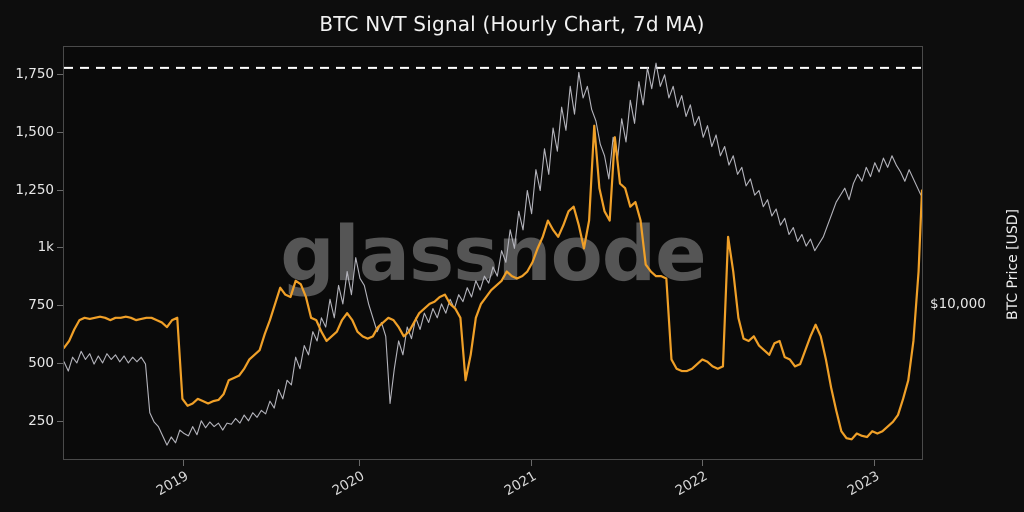  What do you see at coordinates (172, 484) in the screenshot?
I see `x-axis-tick-label: 2019` at bounding box center [172, 484].